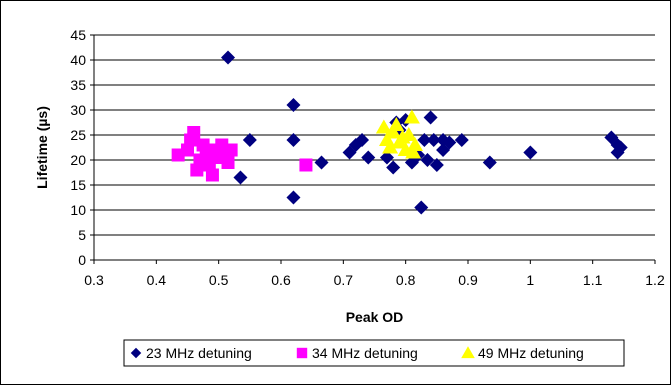  What do you see at coordinates (78, 160) in the screenshot?
I see `y-tick-label: 20` at bounding box center [78, 160].